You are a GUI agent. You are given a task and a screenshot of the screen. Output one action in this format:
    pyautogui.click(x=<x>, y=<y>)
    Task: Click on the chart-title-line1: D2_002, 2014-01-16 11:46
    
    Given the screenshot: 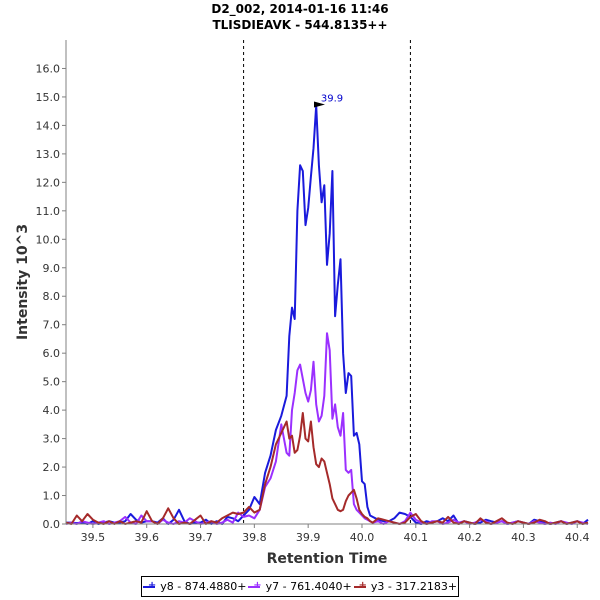 What is the action you would take?
    pyautogui.click(x=300, y=9)
    